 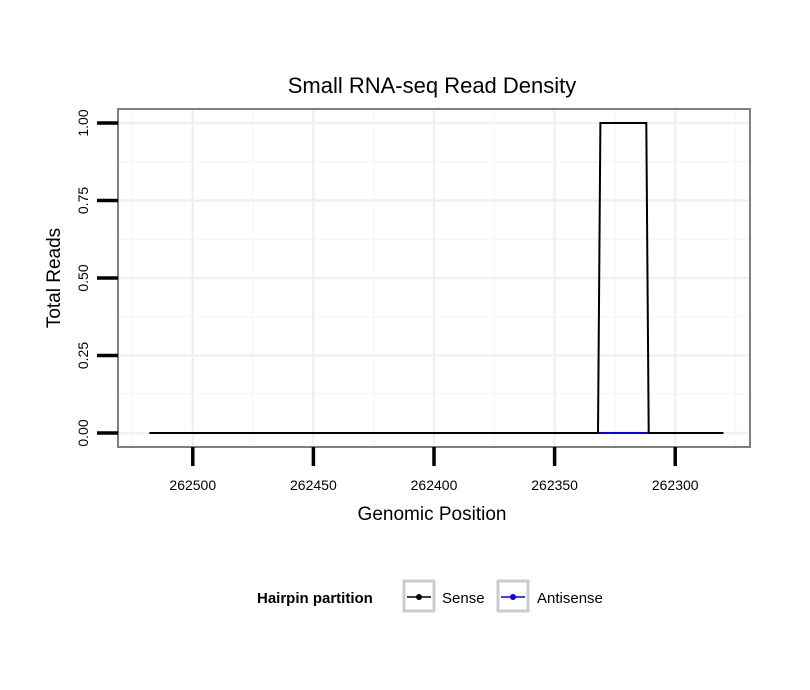 What do you see at coordinates (434, 470) in the screenshot?
I see `x-axis: 262500 262450 262400 262350 262300` at bounding box center [434, 470].